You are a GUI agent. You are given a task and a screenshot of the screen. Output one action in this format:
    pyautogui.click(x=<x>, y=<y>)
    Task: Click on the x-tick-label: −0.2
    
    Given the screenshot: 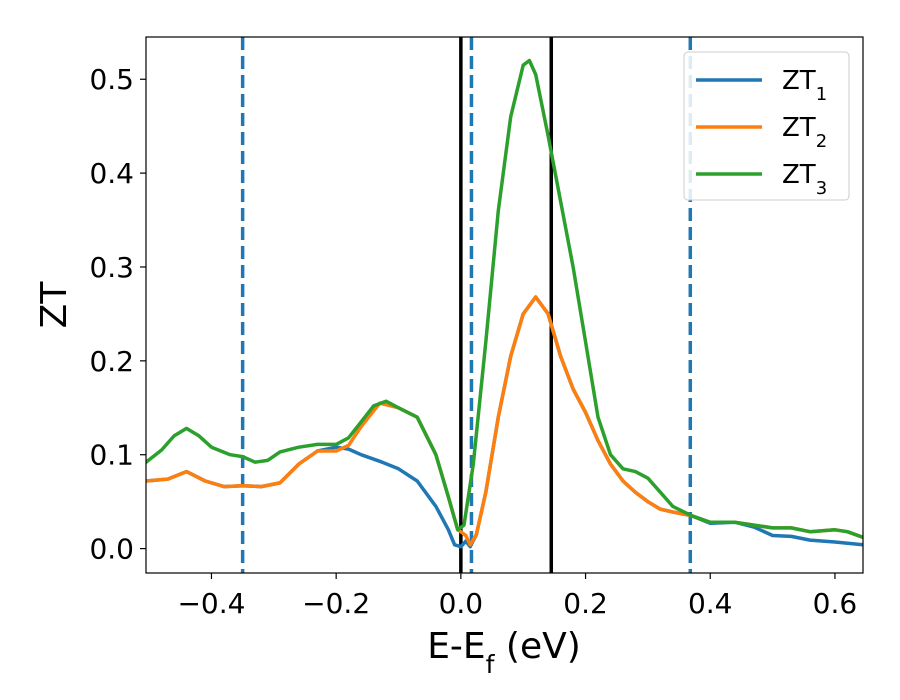 What is the action you would take?
    pyautogui.click(x=336, y=603)
    